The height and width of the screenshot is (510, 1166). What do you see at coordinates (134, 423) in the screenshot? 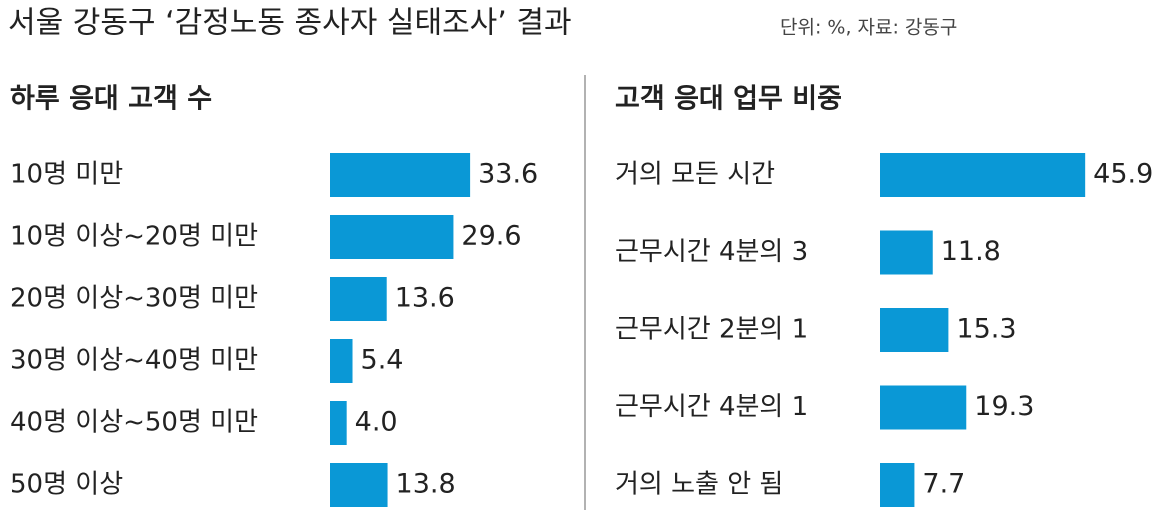
I see `category-label: 40명 이상~50명 미만` at bounding box center [134, 423].